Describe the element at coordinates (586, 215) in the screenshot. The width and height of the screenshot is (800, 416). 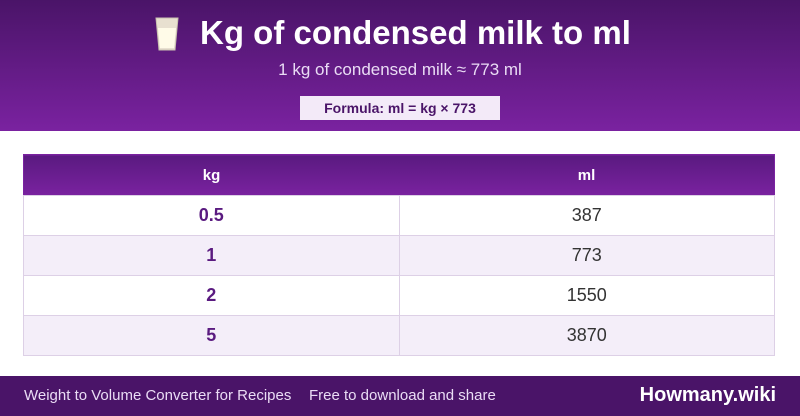
I see `ml-cell: 387` at that location.